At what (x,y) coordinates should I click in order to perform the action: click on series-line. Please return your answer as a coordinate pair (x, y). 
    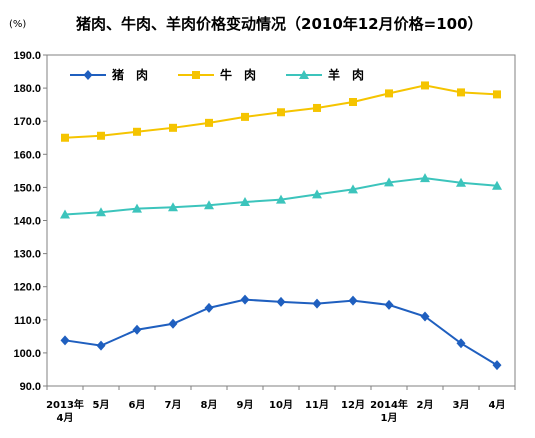
    Looking at the image, I should click on (281, 332).